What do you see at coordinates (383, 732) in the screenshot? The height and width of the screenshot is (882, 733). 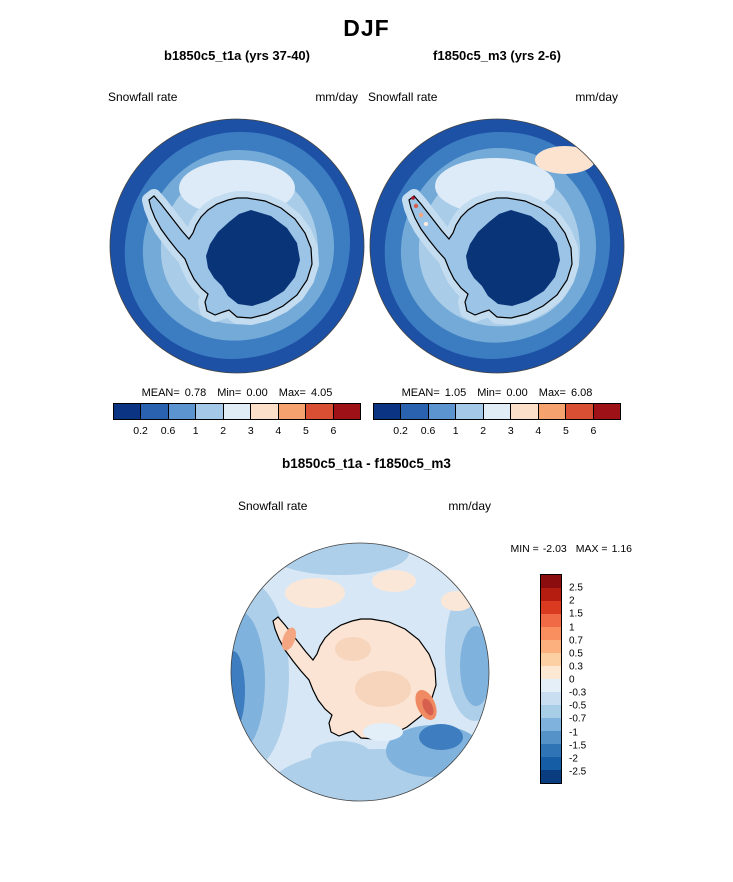 I see `weak-negative-interior-patch` at bounding box center [383, 732].